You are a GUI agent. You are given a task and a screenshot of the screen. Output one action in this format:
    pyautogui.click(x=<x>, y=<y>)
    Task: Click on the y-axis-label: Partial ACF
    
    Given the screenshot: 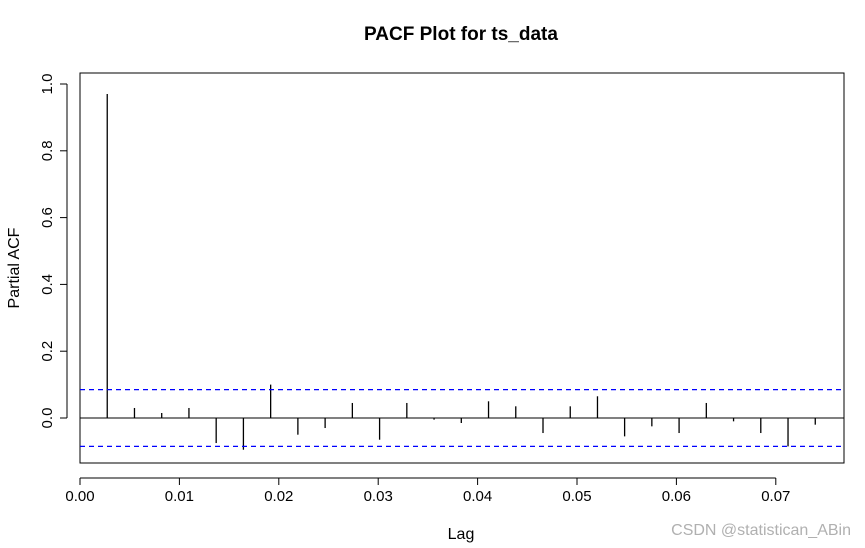 What is the action you would take?
    pyautogui.click(x=14, y=267)
    